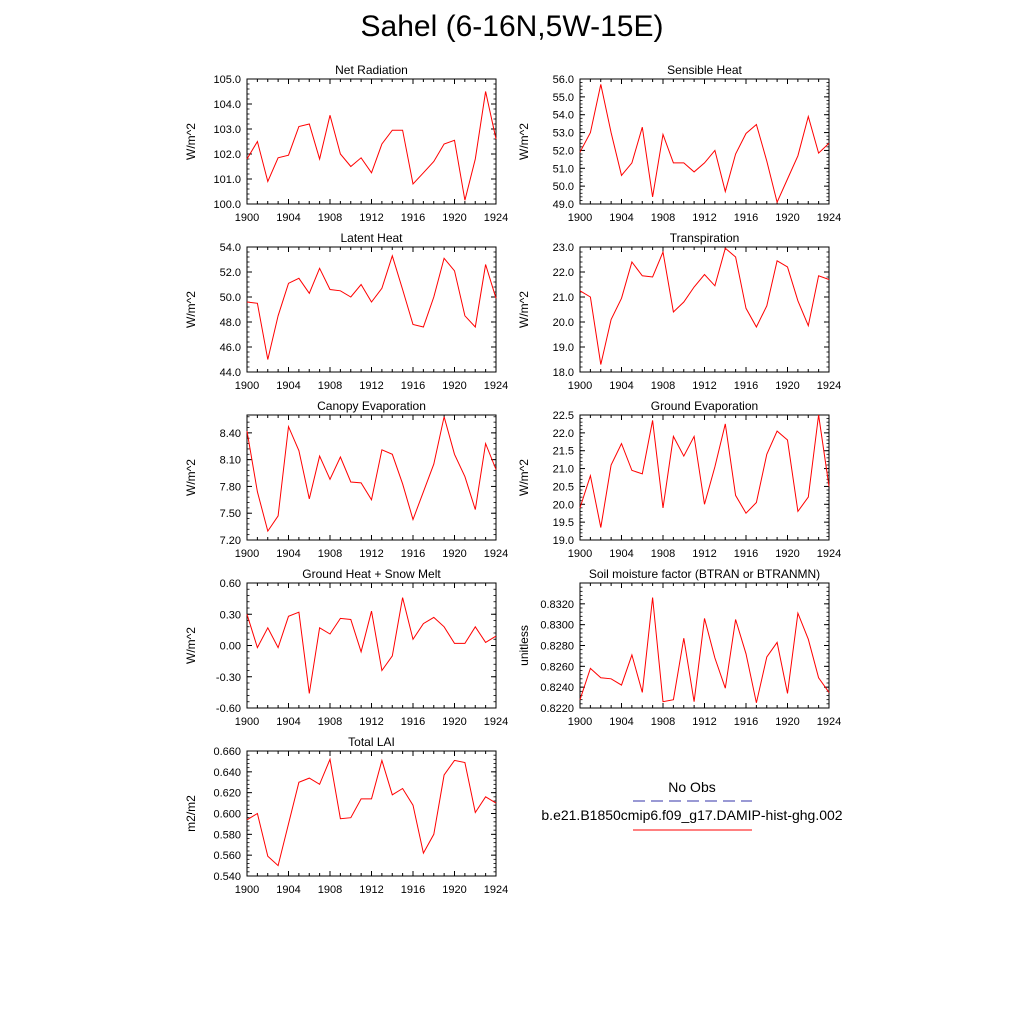  What do you see at coordinates (371, 238) in the screenshot?
I see `panel-title: Latent Heat` at bounding box center [371, 238].